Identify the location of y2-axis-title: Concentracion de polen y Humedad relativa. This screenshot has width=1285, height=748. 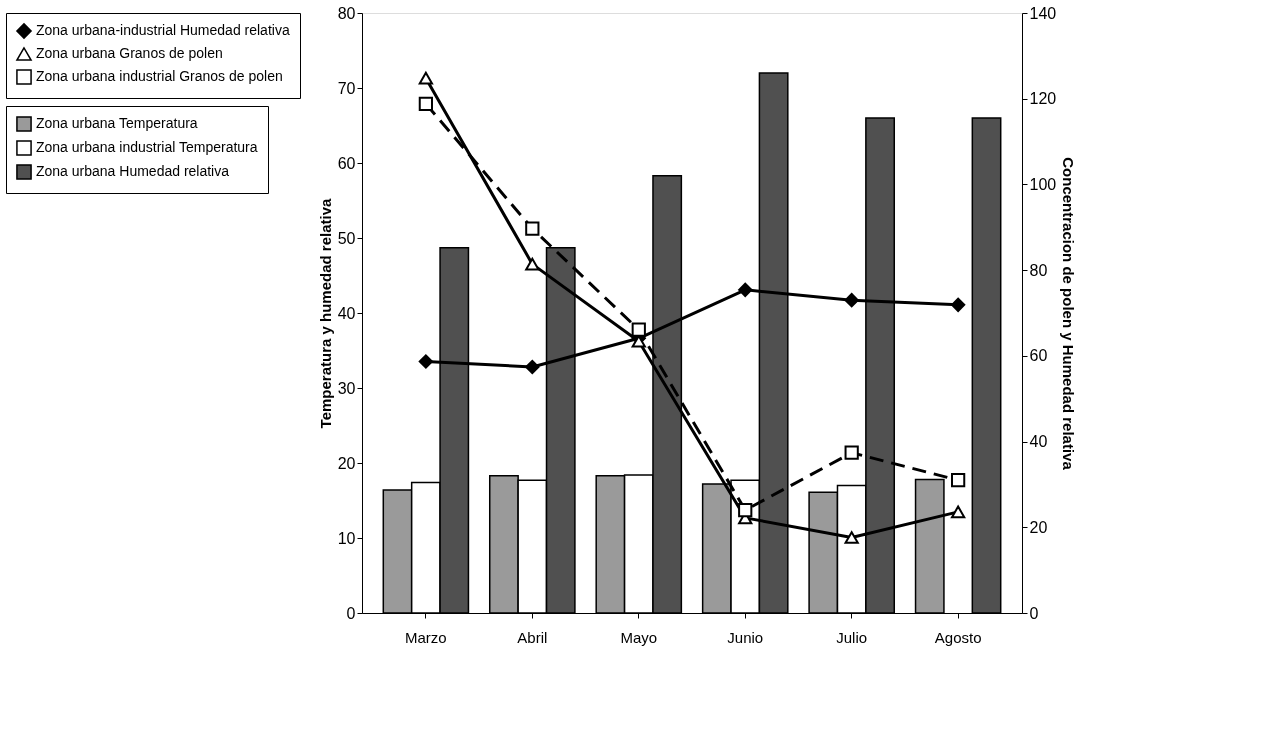
(1069, 314).